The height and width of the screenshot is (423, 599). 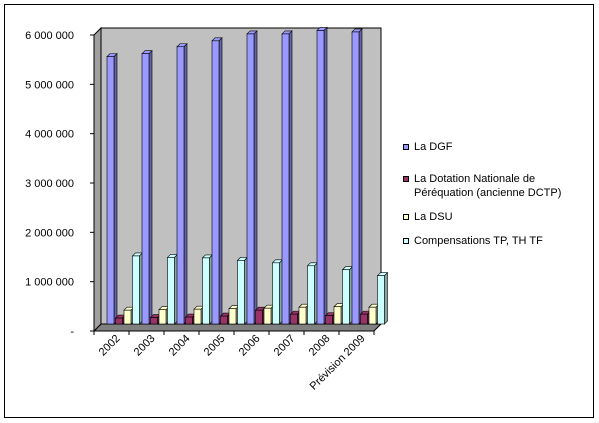 What do you see at coordinates (110, 346) in the screenshot?
I see `x-tick-label: 2002` at bounding box center [110, 346].